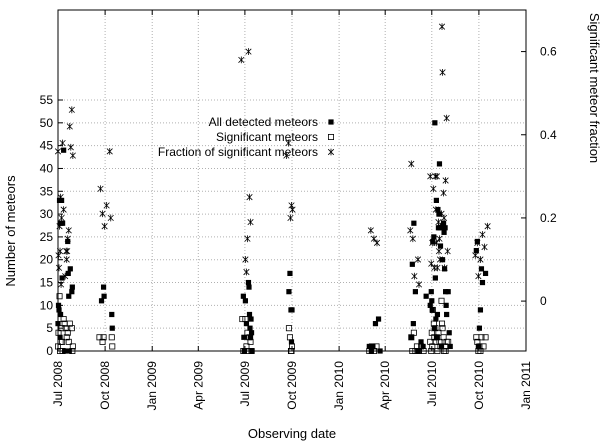 The height and width of the screenshot is (443, 600). I want to click on x-tick-label: Oct 2008, so click(105, 385).